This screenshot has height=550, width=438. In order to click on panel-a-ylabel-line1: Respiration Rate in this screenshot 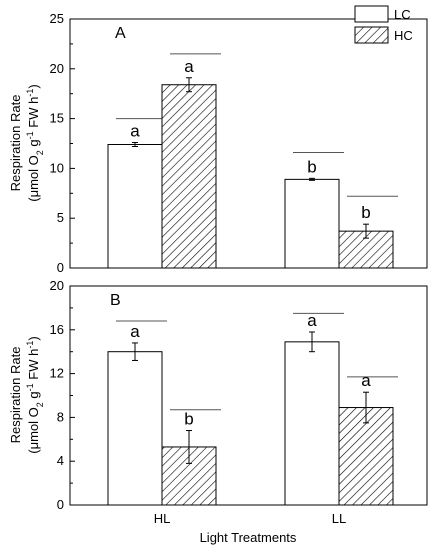, I will do `click(15, 143)`.